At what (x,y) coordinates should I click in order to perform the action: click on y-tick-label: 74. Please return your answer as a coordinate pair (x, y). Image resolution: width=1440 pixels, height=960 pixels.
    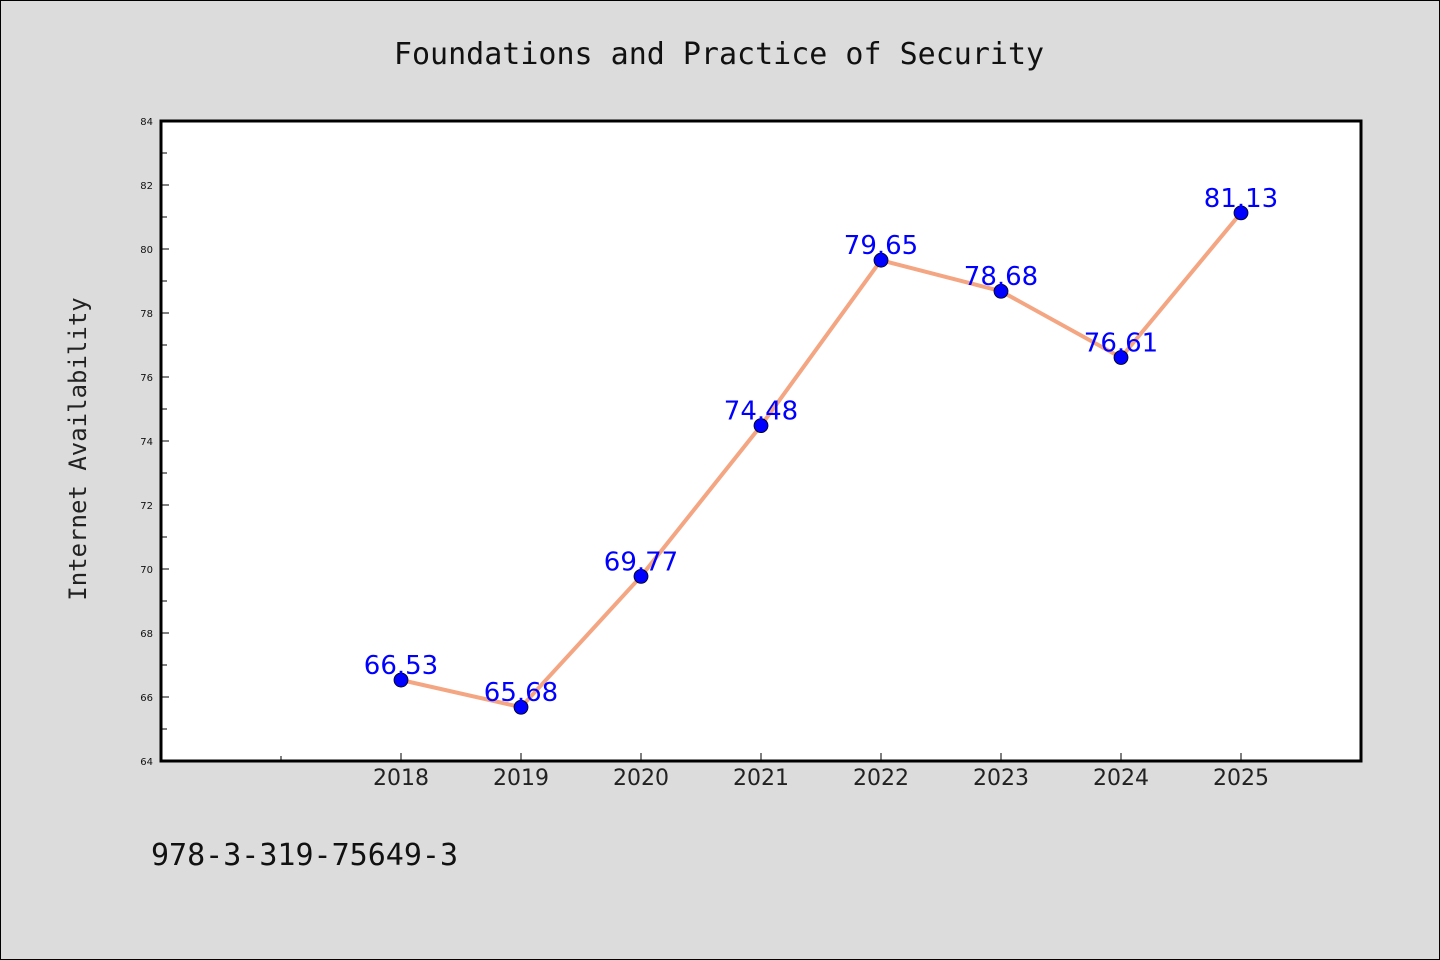
    Looking at the image, I should click on (146, 442).